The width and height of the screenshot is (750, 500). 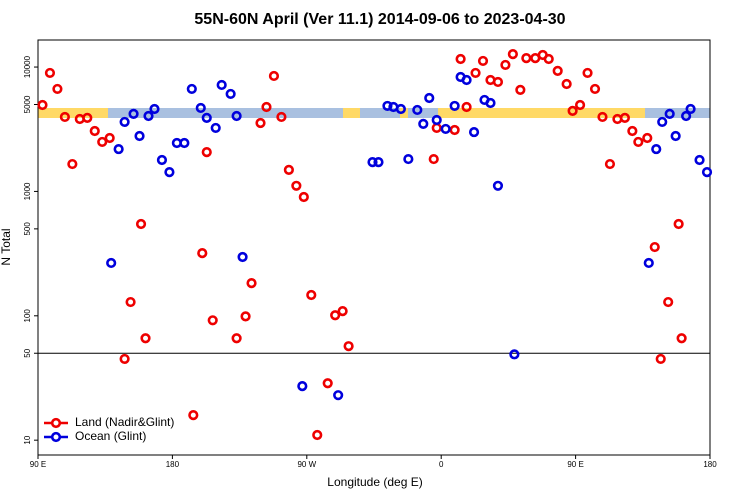 I want to click on y-tick-label: 50, so click(x=27, y=352).